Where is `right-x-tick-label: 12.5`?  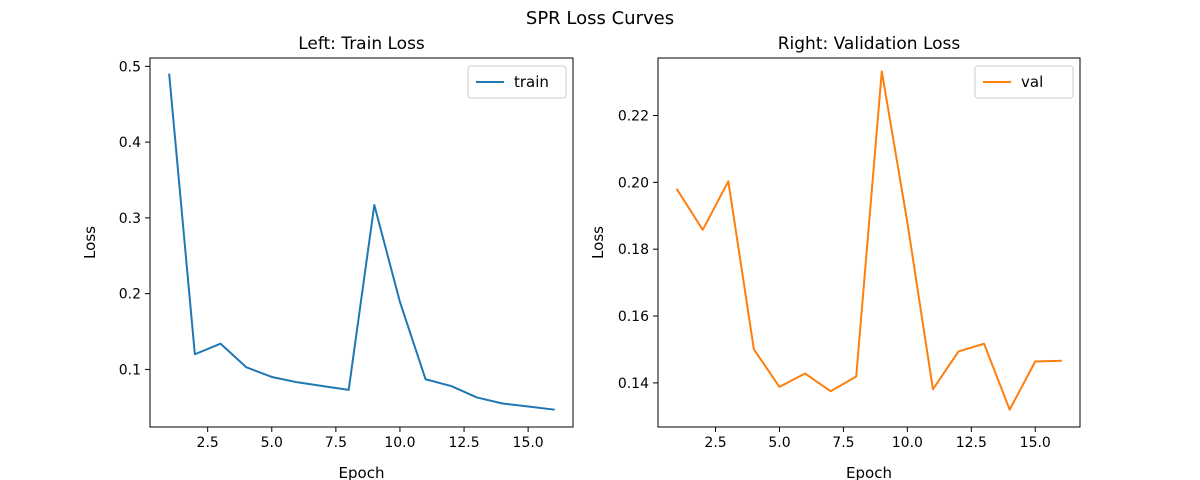
right-x-tick-label: 12.5 is located at coordinates (971, 443).